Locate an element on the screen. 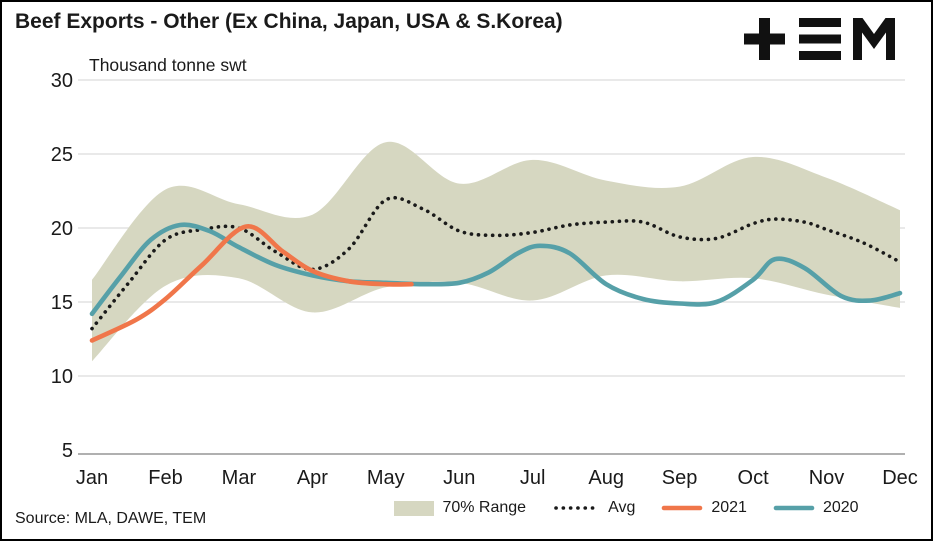  legend-item-avg: Avg is located at coordinates (593, 508).